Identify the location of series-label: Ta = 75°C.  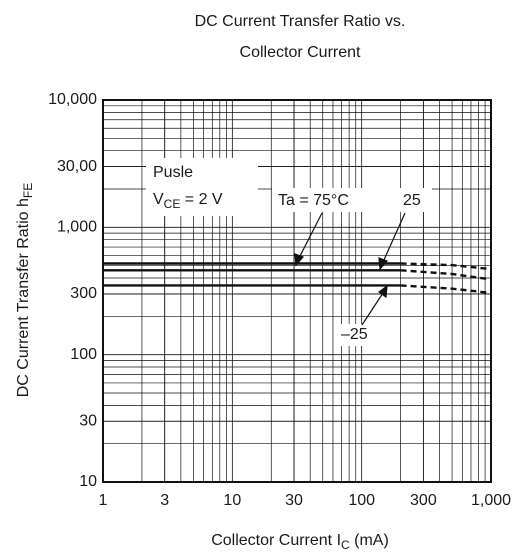
(313, 200).